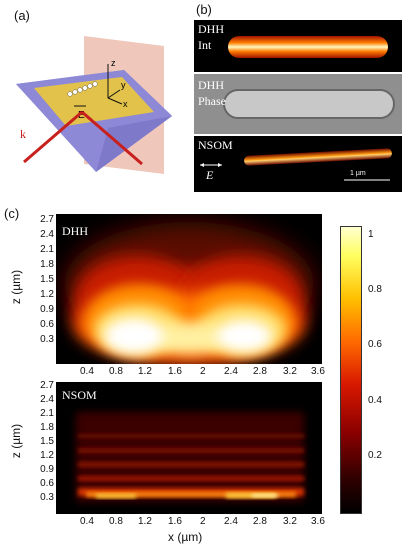 This screenshot has width=404, height=550. What do you see at coordinates (79, 395) in the screenshot?
I see `nsom-map-title: NSOM` at bounding box center [79, 395].